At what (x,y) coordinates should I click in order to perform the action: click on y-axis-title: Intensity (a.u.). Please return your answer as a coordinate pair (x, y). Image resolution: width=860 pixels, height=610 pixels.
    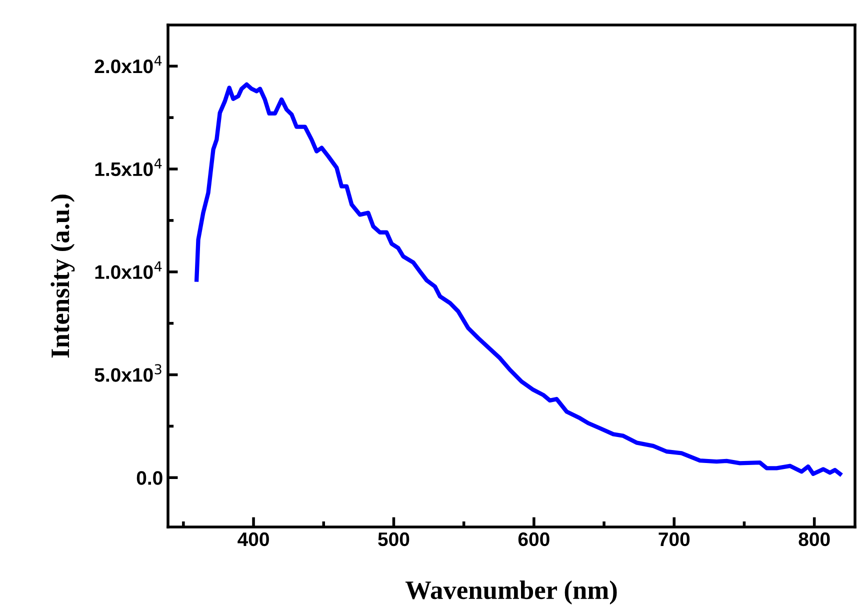
    Looking at the image, I should click on (62, 276).